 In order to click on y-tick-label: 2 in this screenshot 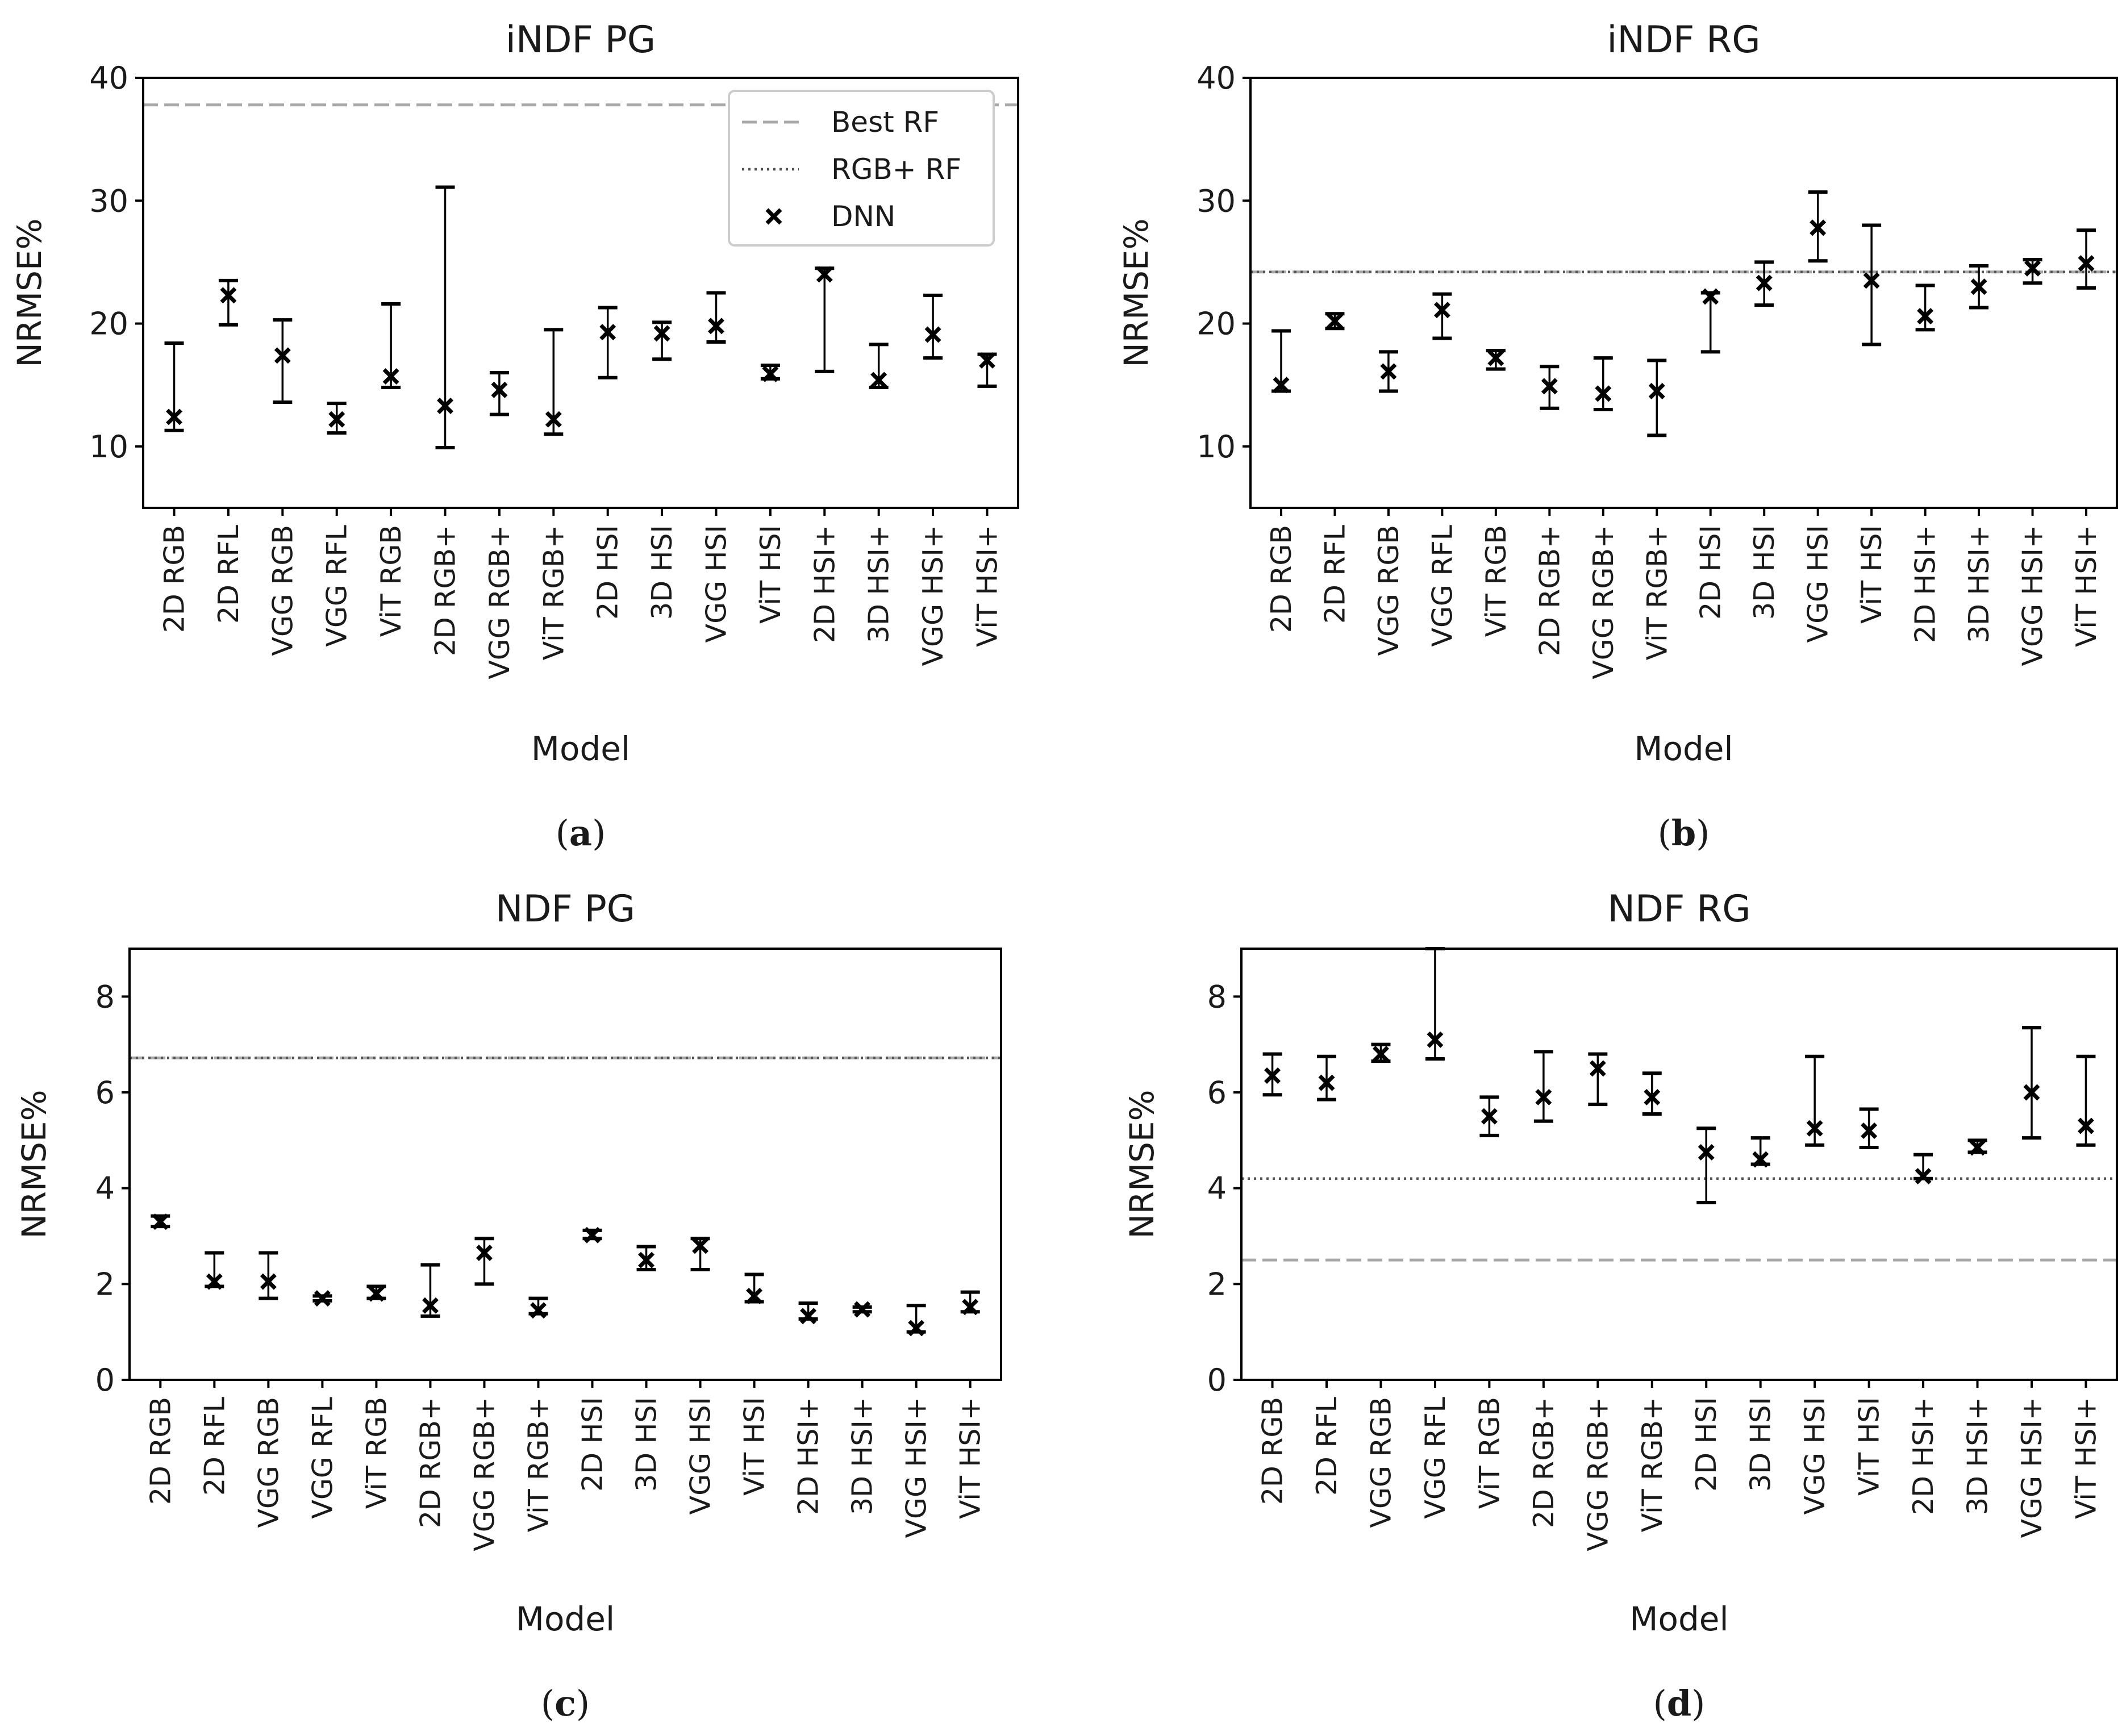, I will do `click(1217, 1284)`.